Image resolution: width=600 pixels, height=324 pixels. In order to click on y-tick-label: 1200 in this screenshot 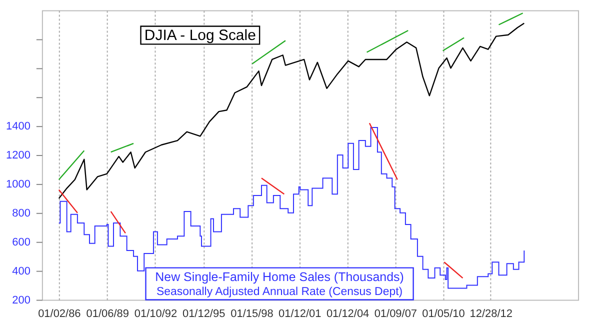, I will do `click(18, 156)`.